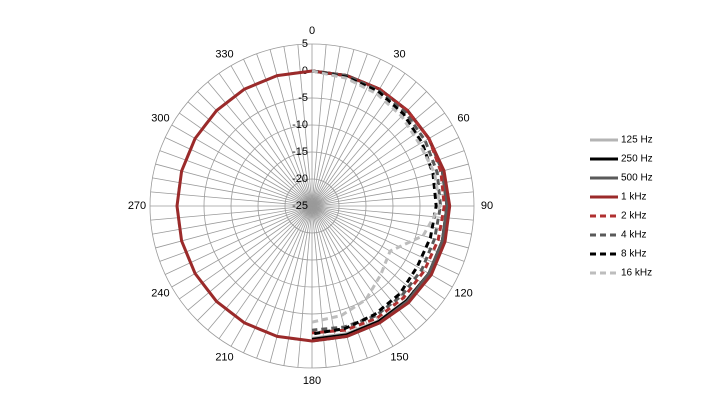 This screenshot has height=400, width=704. I want to click on r-tick-label: -10, so click(300, 125).